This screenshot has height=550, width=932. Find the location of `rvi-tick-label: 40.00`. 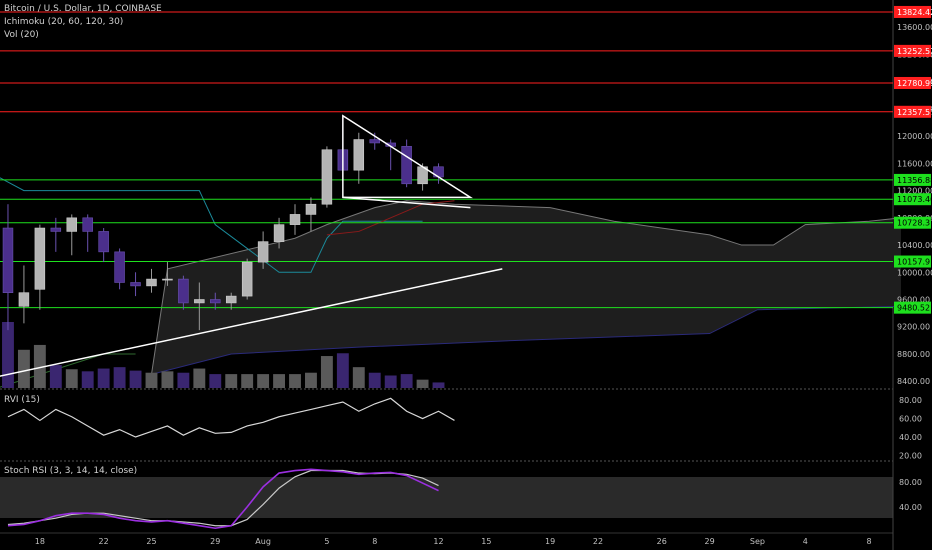

rvi-tick-label: 40.00 is located at coordinates (910, 437).